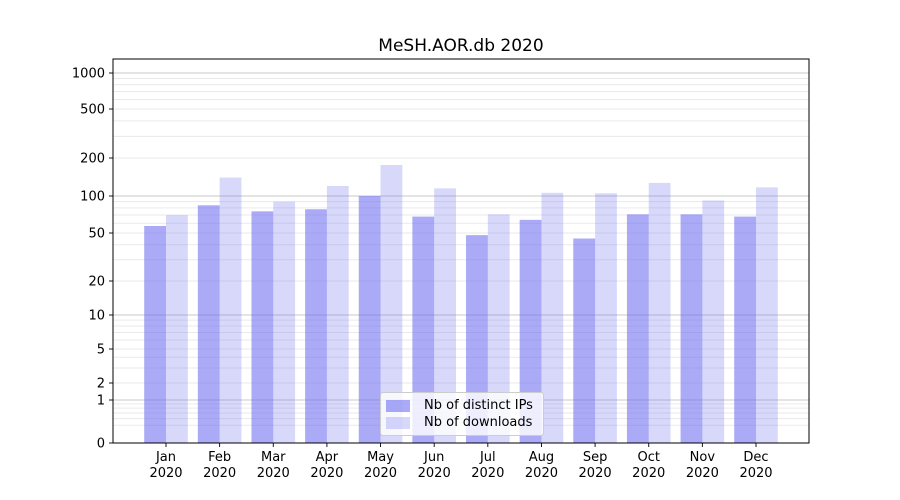  I want to click on x-tick-label-month-dec: Dec, so click(755, 457).